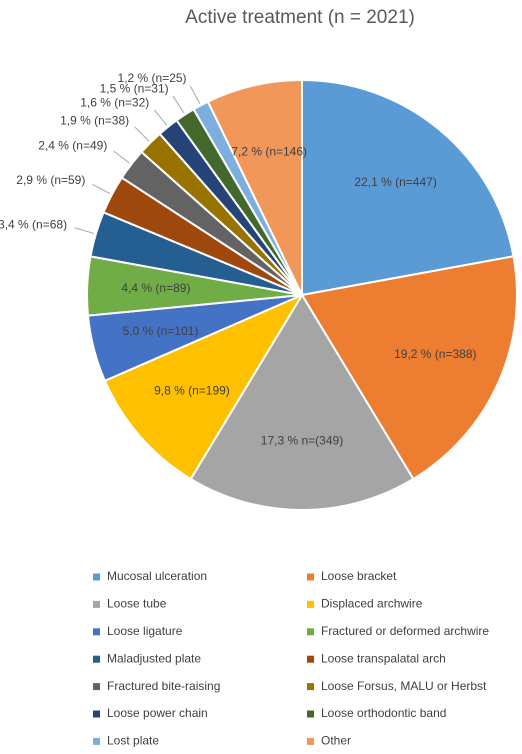 The height and width of the screenshot is (754, 522). I want to click on legend-label: Fractured or deformed archwire, so click(405, 631).